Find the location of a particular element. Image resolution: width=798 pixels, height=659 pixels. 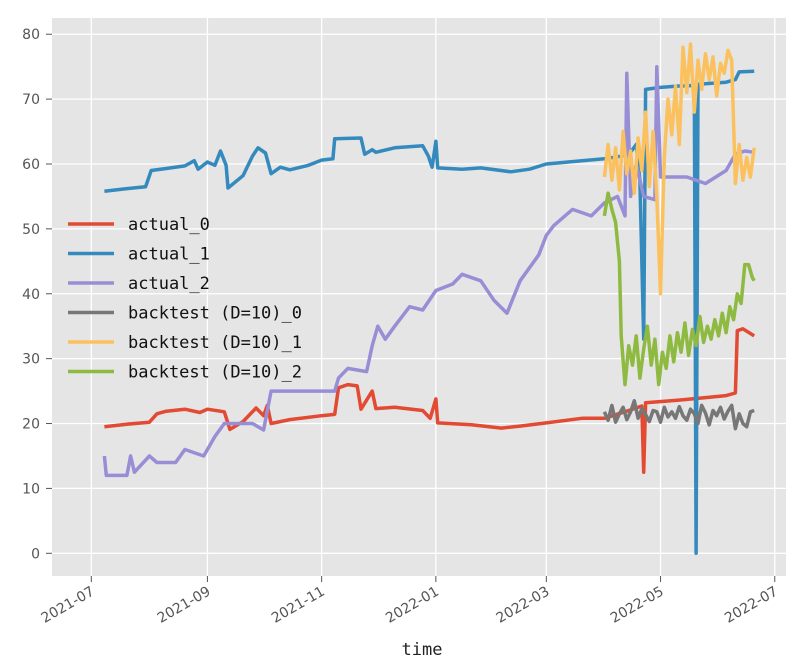

legend-entry: actual_2 is located at coordinates (169, 284).